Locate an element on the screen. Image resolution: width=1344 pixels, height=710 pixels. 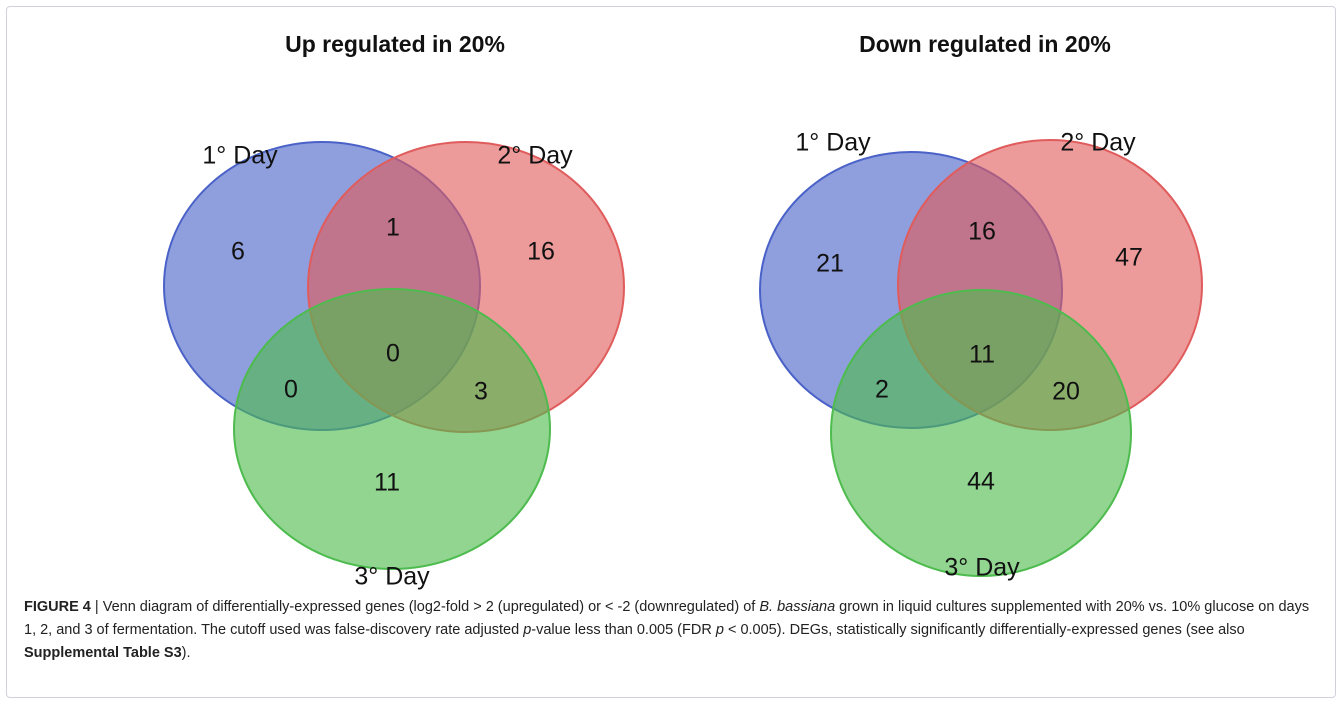
venn-title: Down regulated in 20% is located at coordinates (985, 44).